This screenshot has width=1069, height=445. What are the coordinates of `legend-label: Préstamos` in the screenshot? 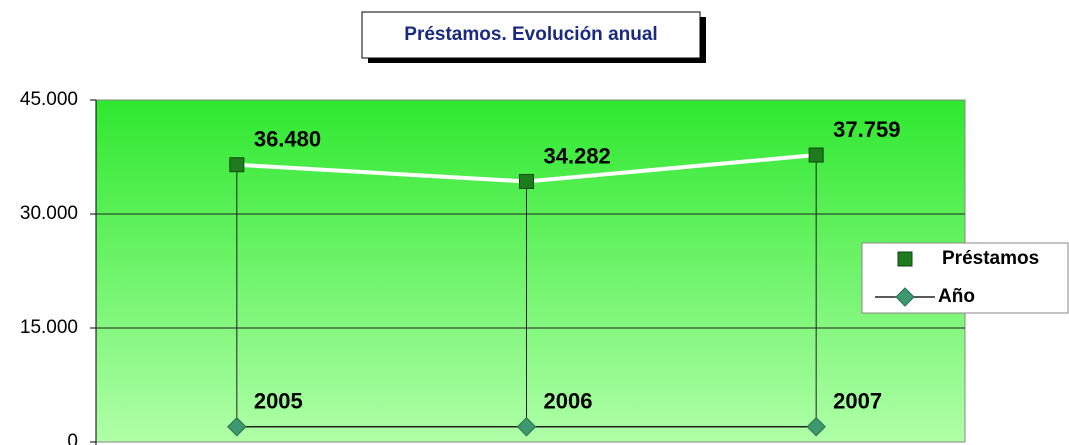 It's located at (990, 258).